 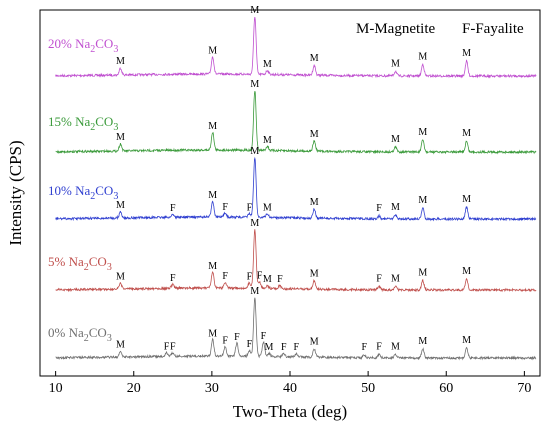 What do you see at coordinates (290, 411) in the screenshot?
I see `x-axis-title: Two-Theta (deg)` at bounding box center [290, 411].